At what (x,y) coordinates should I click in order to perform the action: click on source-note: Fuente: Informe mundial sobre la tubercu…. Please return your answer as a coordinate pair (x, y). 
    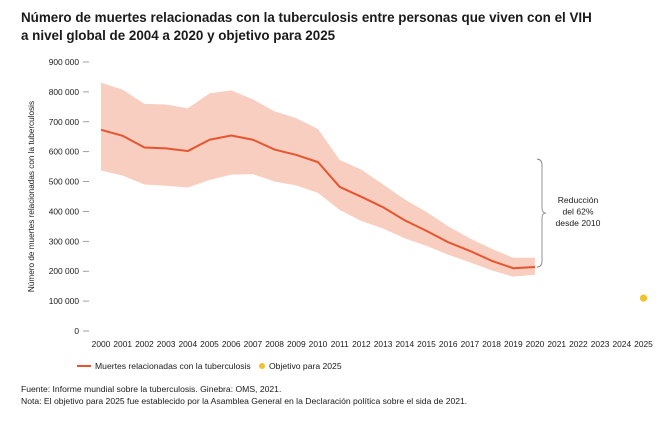
    Looking at the image, I should click on (151, 389).